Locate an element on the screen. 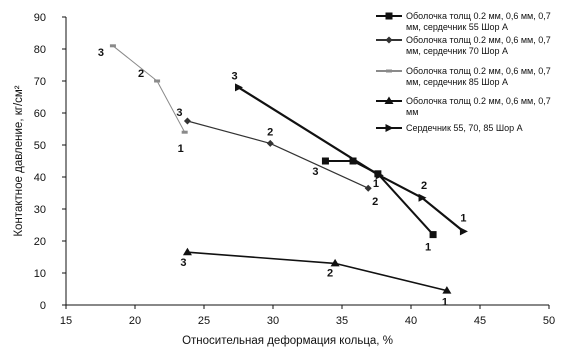 The image size is (561, 348). y-tick-label: 70 is located at coordinates (40, 82).